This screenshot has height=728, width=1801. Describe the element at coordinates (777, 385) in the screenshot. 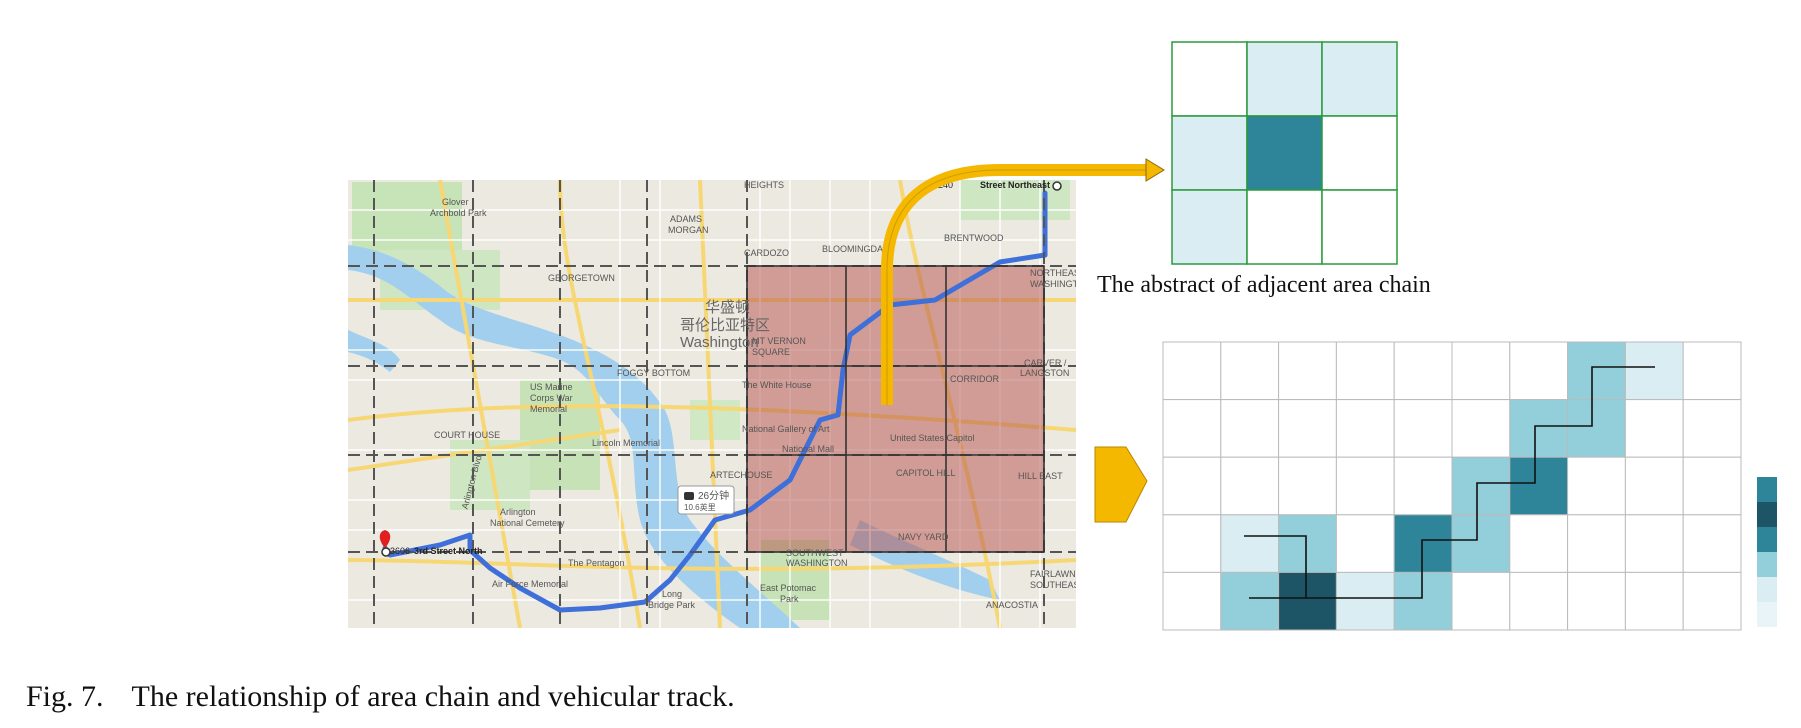

I see `map-label: The White House` at that location.